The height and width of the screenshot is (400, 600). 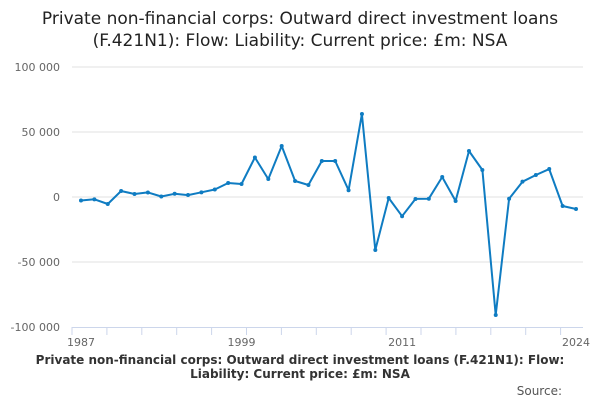 What do you see at coordinates (402, 342) in the screenshot?
I see `x-tick-label: 2011` at bounding box center [402, 342].